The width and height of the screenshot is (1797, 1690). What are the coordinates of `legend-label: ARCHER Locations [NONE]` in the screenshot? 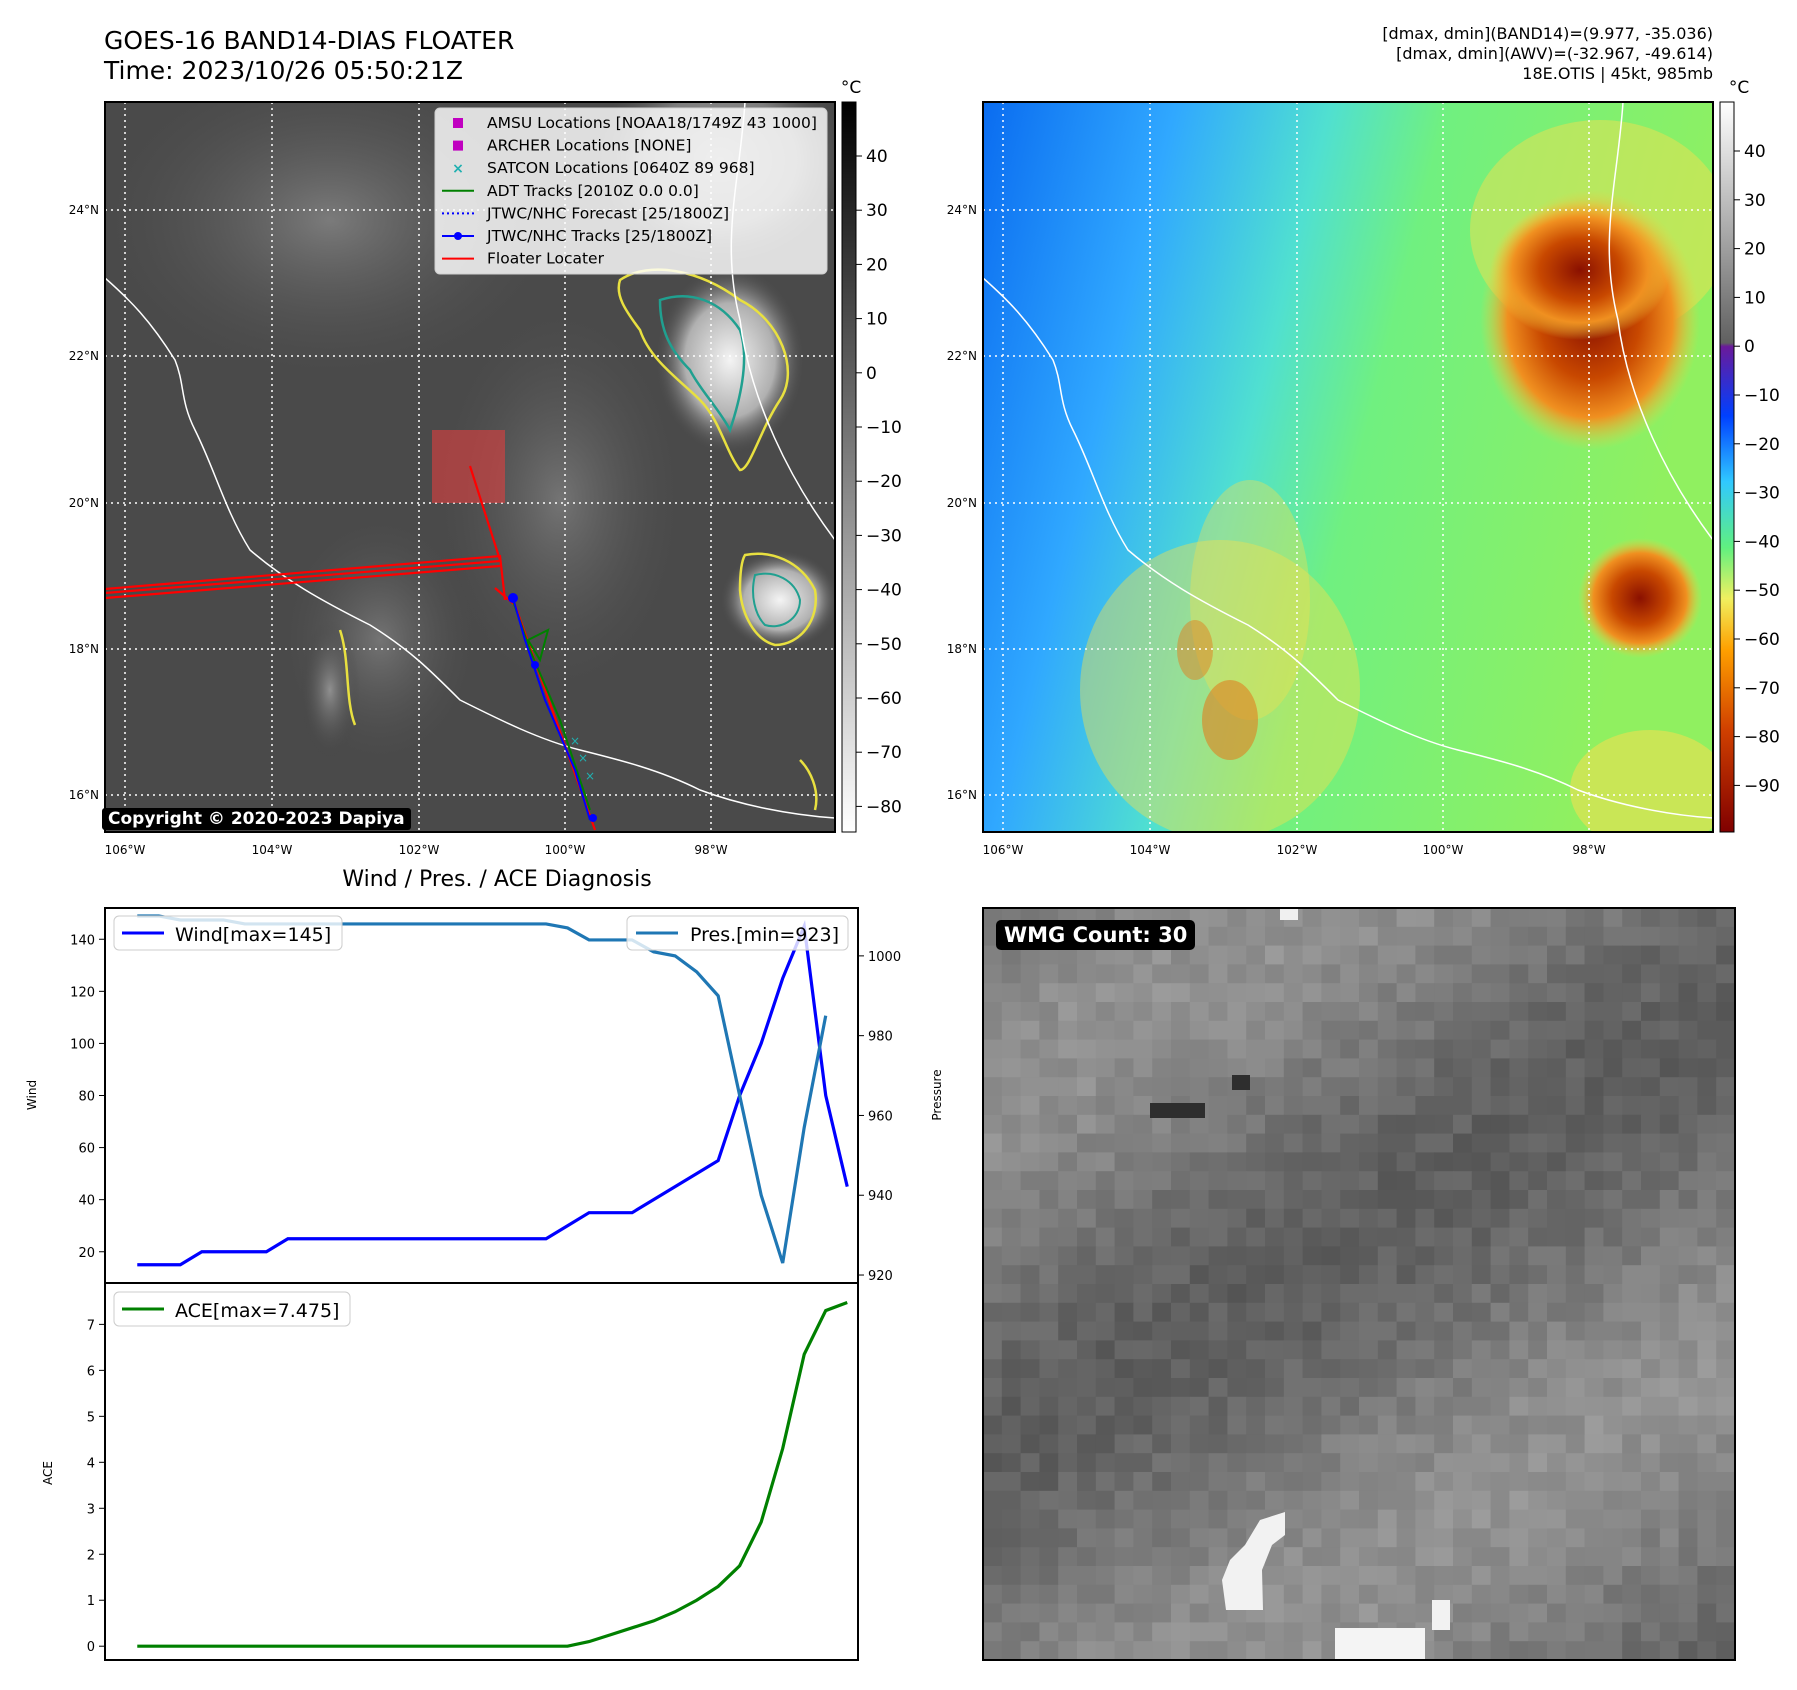 It's located at (589, 146).